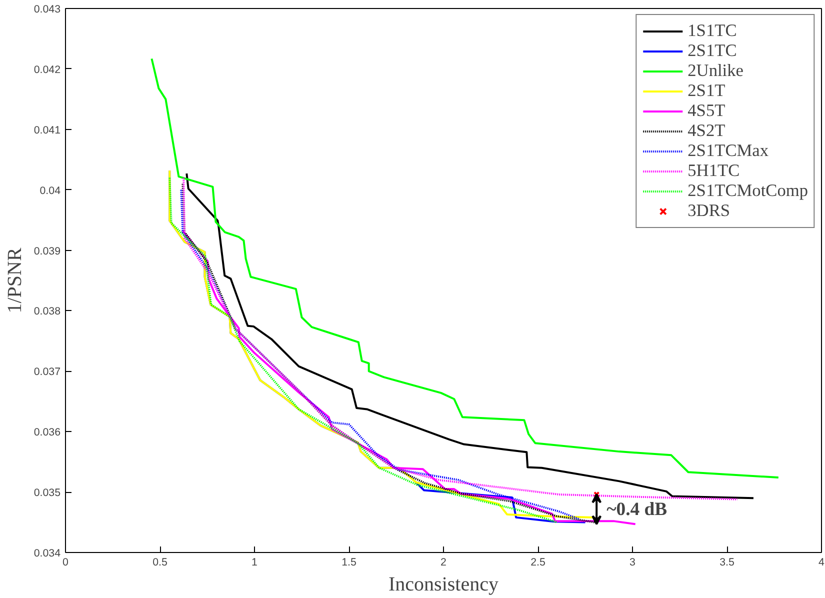 Image resolution: width=825 pixels, height=598 pixels. I want to click on y-tick-label: 0.041, so click(47, 130).